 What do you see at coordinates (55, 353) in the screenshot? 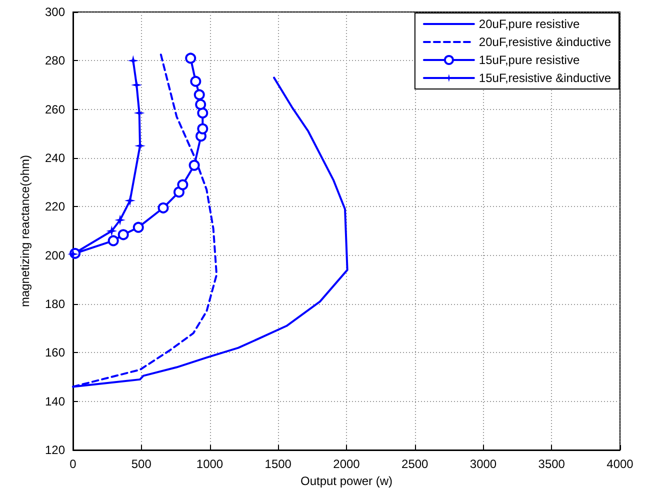
I see `y-tick-label: 160` at bounding box center [55, 353].